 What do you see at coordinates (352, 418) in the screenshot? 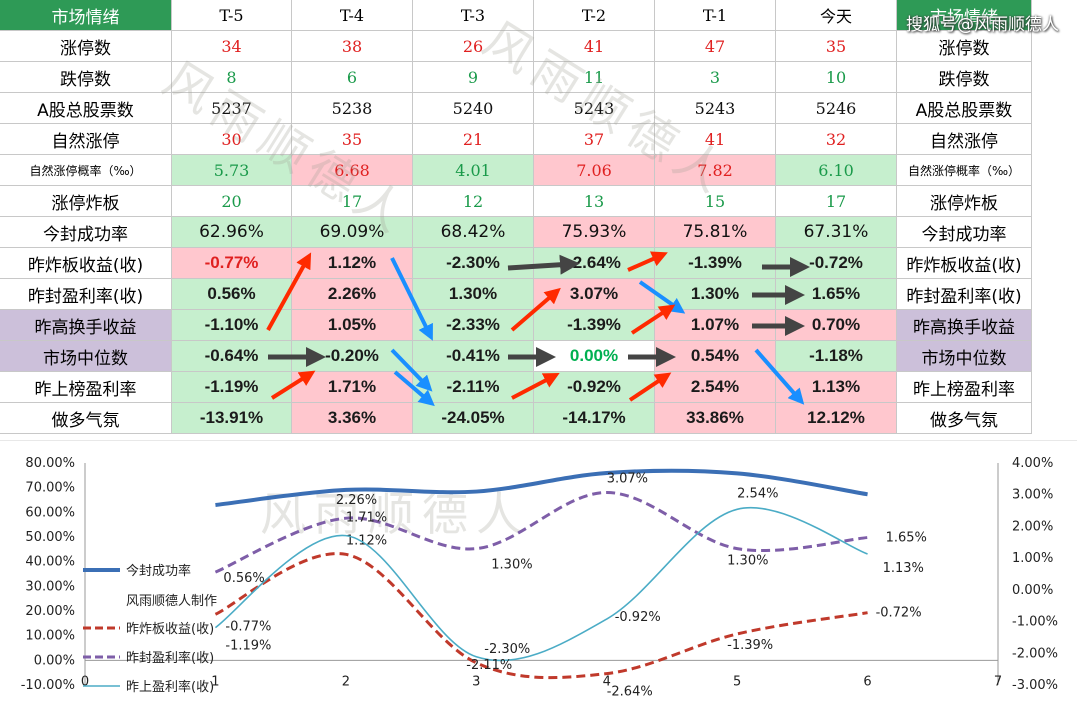
I see `table-cell: 3.36%` at bounding box center [352, 418].